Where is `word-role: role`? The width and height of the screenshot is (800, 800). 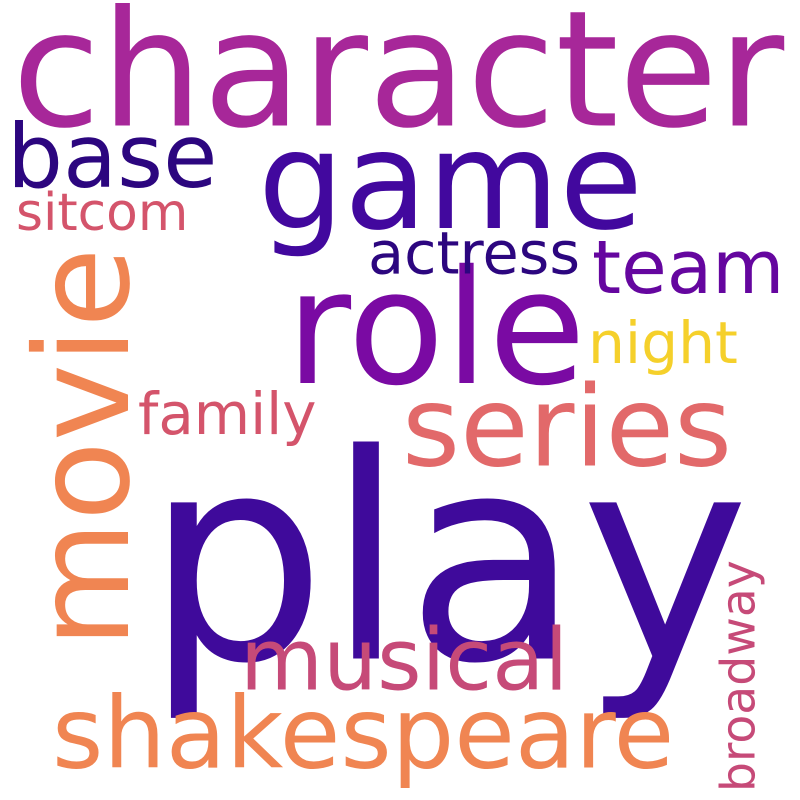 word-role: role is located at coordinates (436, 329).